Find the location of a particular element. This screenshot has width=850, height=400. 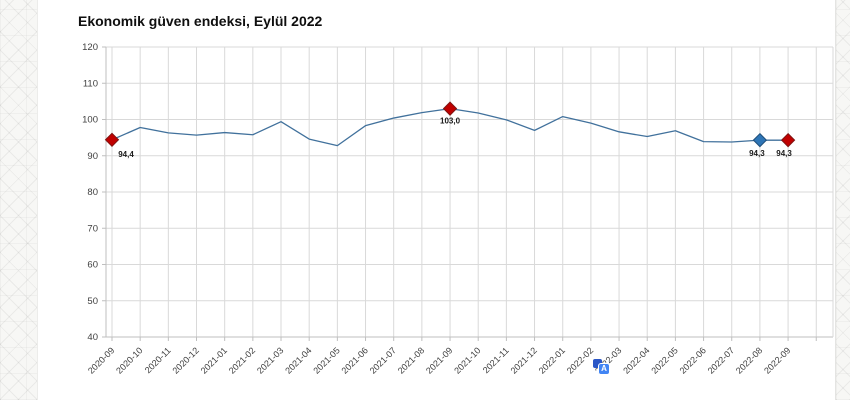

y-tick-label: 90 is located at coordinates (92, 156).